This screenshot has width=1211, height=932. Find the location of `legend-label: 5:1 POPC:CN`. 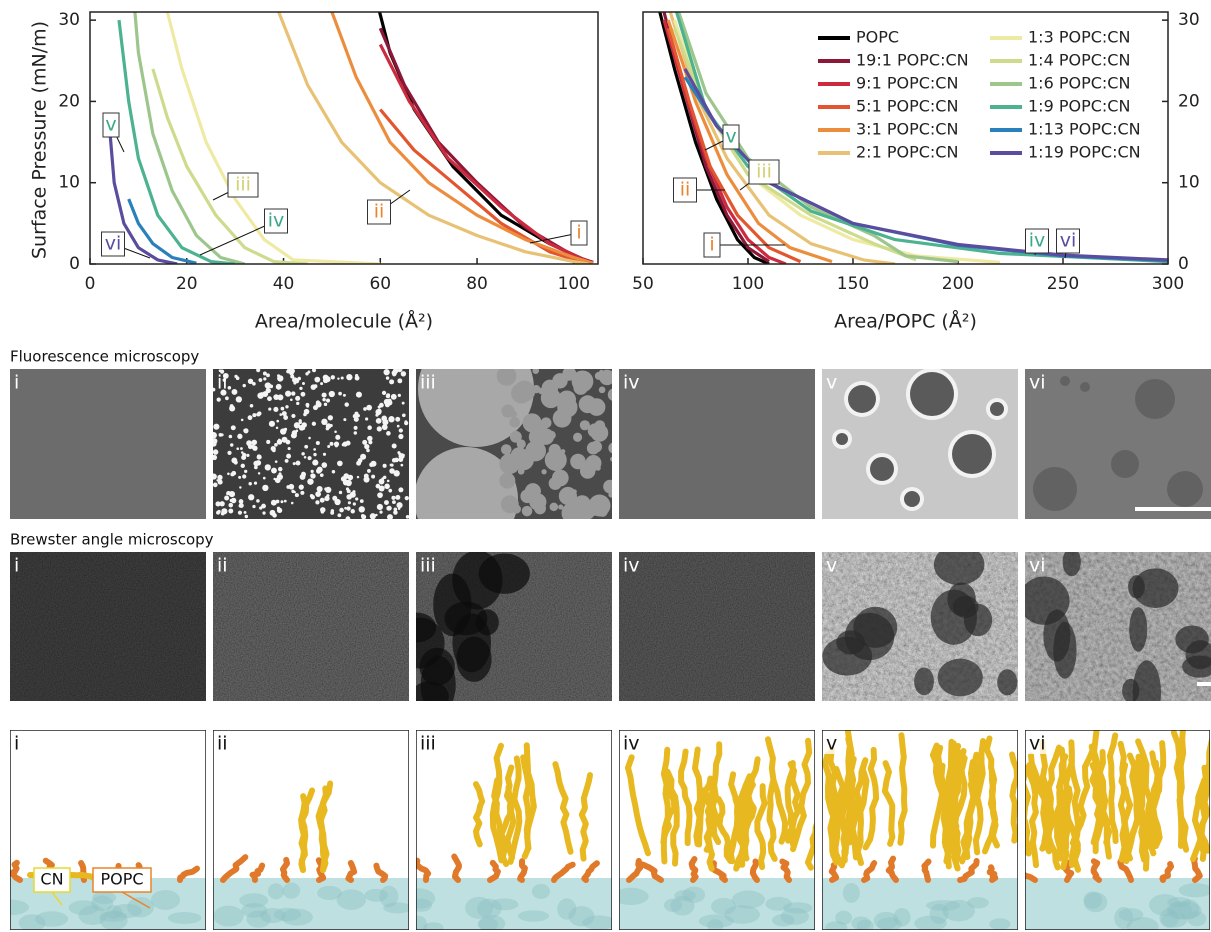

legend-label: 5:1 POPC:CN is located at coordinates (907, 106).